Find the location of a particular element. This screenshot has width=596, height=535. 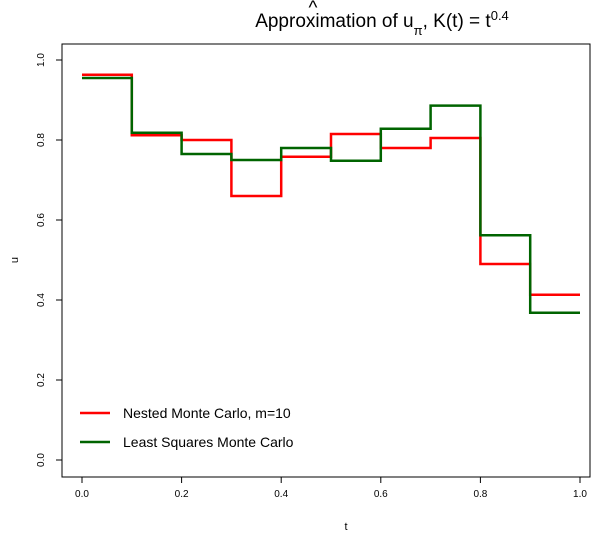

chart-title-middle: , K(t) = t is located at coordinates (457, 21).